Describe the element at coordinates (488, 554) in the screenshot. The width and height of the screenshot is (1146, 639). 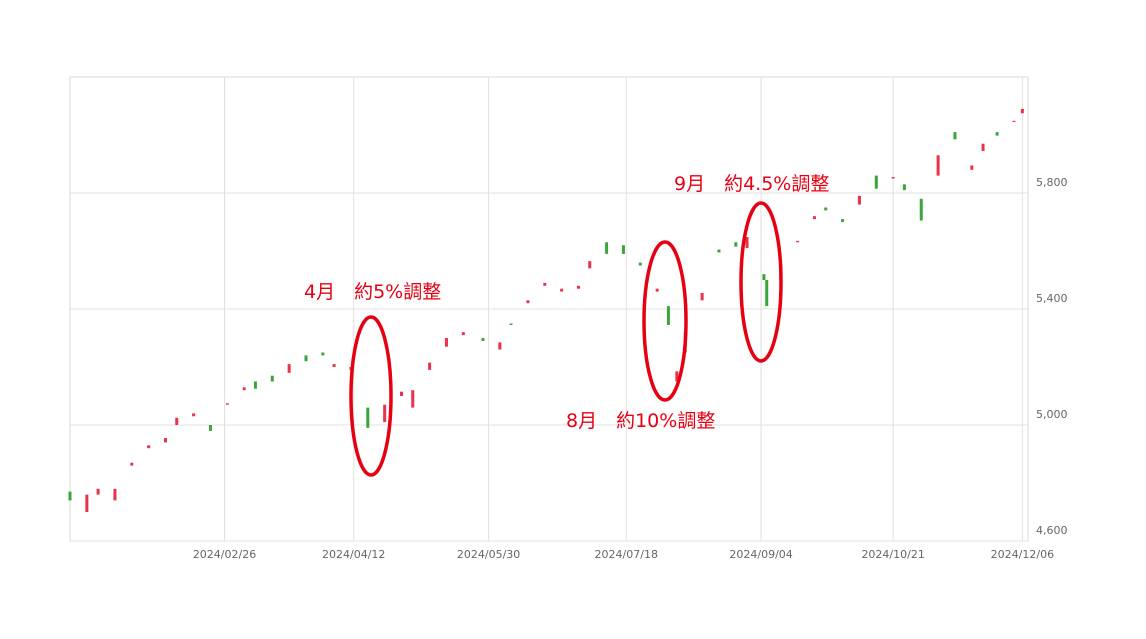
I see `x-tick-label: 2024/05/30` at that location.